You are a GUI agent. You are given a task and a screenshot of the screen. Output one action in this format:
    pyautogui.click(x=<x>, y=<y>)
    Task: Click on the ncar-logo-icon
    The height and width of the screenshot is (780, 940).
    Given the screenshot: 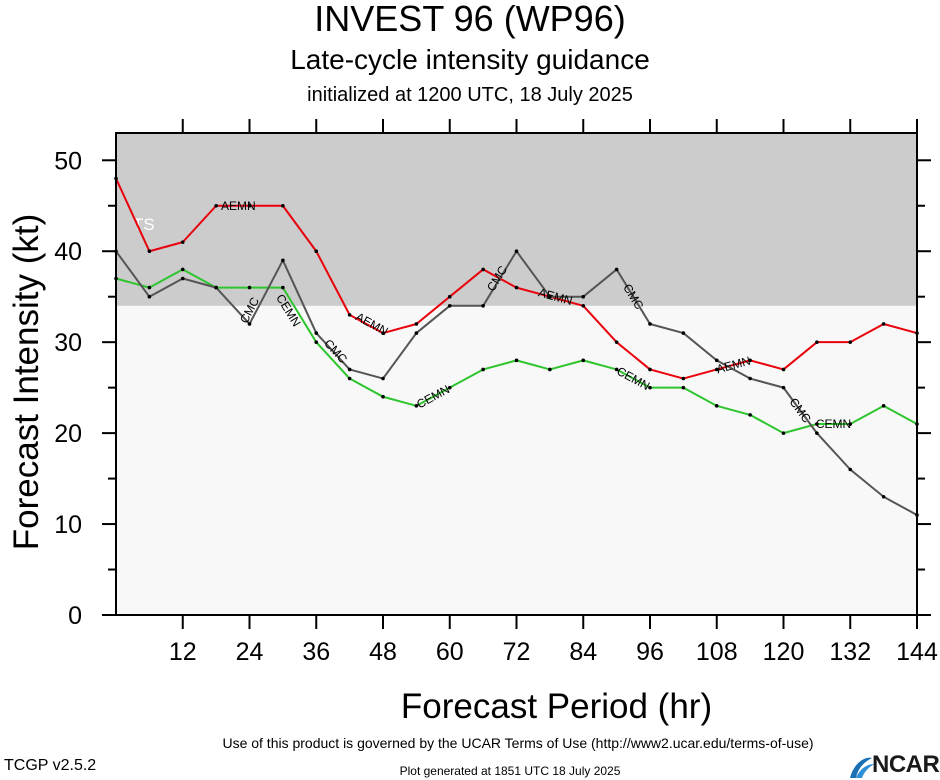 What is the action you would take?
    pyautogui.click(x=862, y=767)
    